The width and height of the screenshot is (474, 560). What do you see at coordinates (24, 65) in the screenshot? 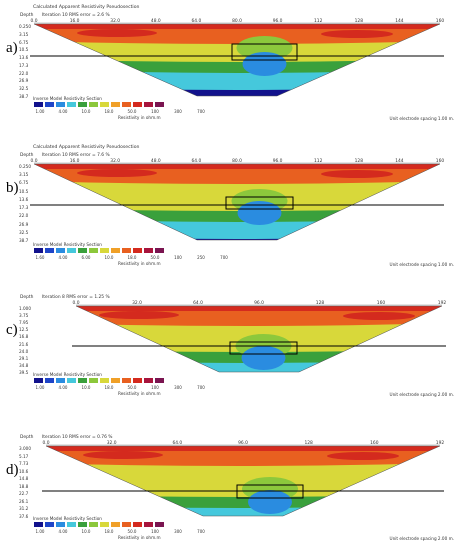
I see `depth-label: 17.3` at bounding box center [24, 65].